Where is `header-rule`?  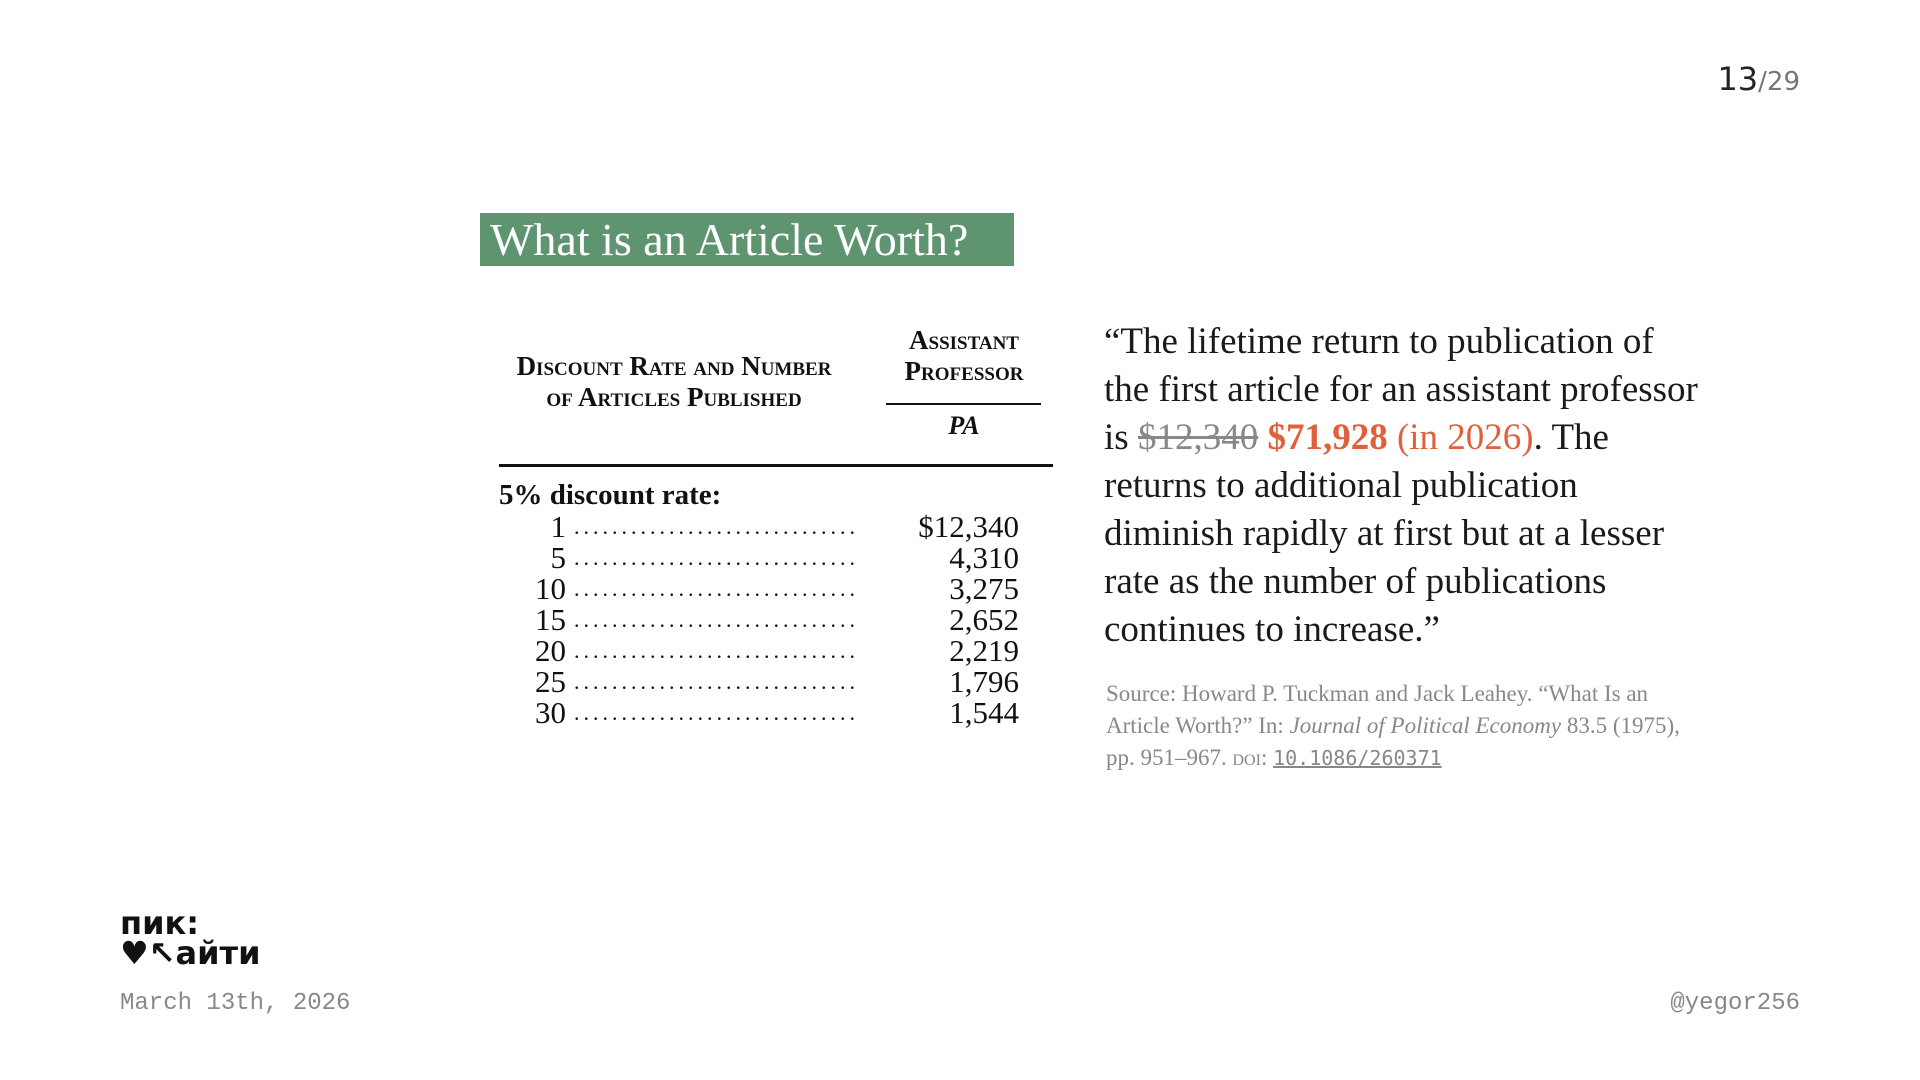 header-rule is located at coordinates (963, 404).